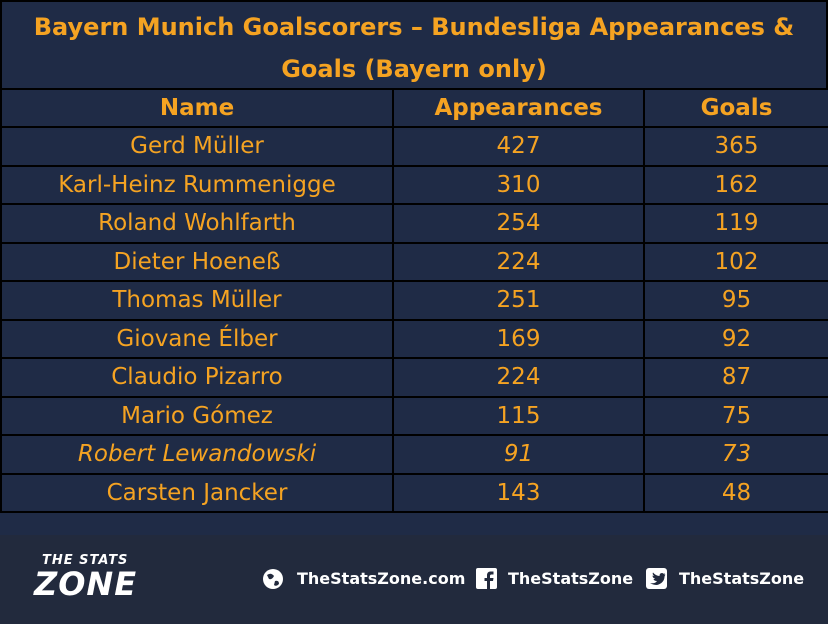 This screenshot has width=828, height=624. Describe the element at coordinates (518, 492) in the screenshot. I see `table-cell: 143` at that location.